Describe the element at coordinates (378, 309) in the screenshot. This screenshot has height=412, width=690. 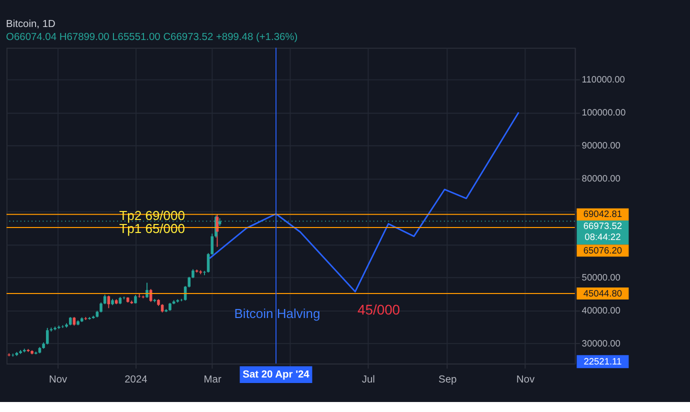
I see `annotation: 45/000` at that location.